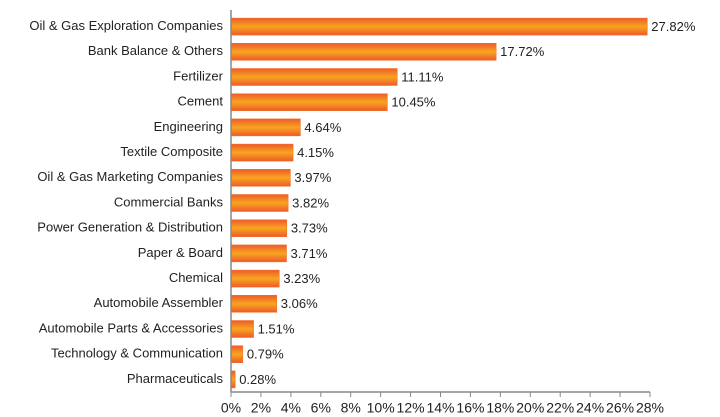 The image size is (720, 417). What do you see at coordinates (175, 378) in the screenshot?
I see `y-tick-label: Pharmaceuticals` at bounding box center [175, 378].